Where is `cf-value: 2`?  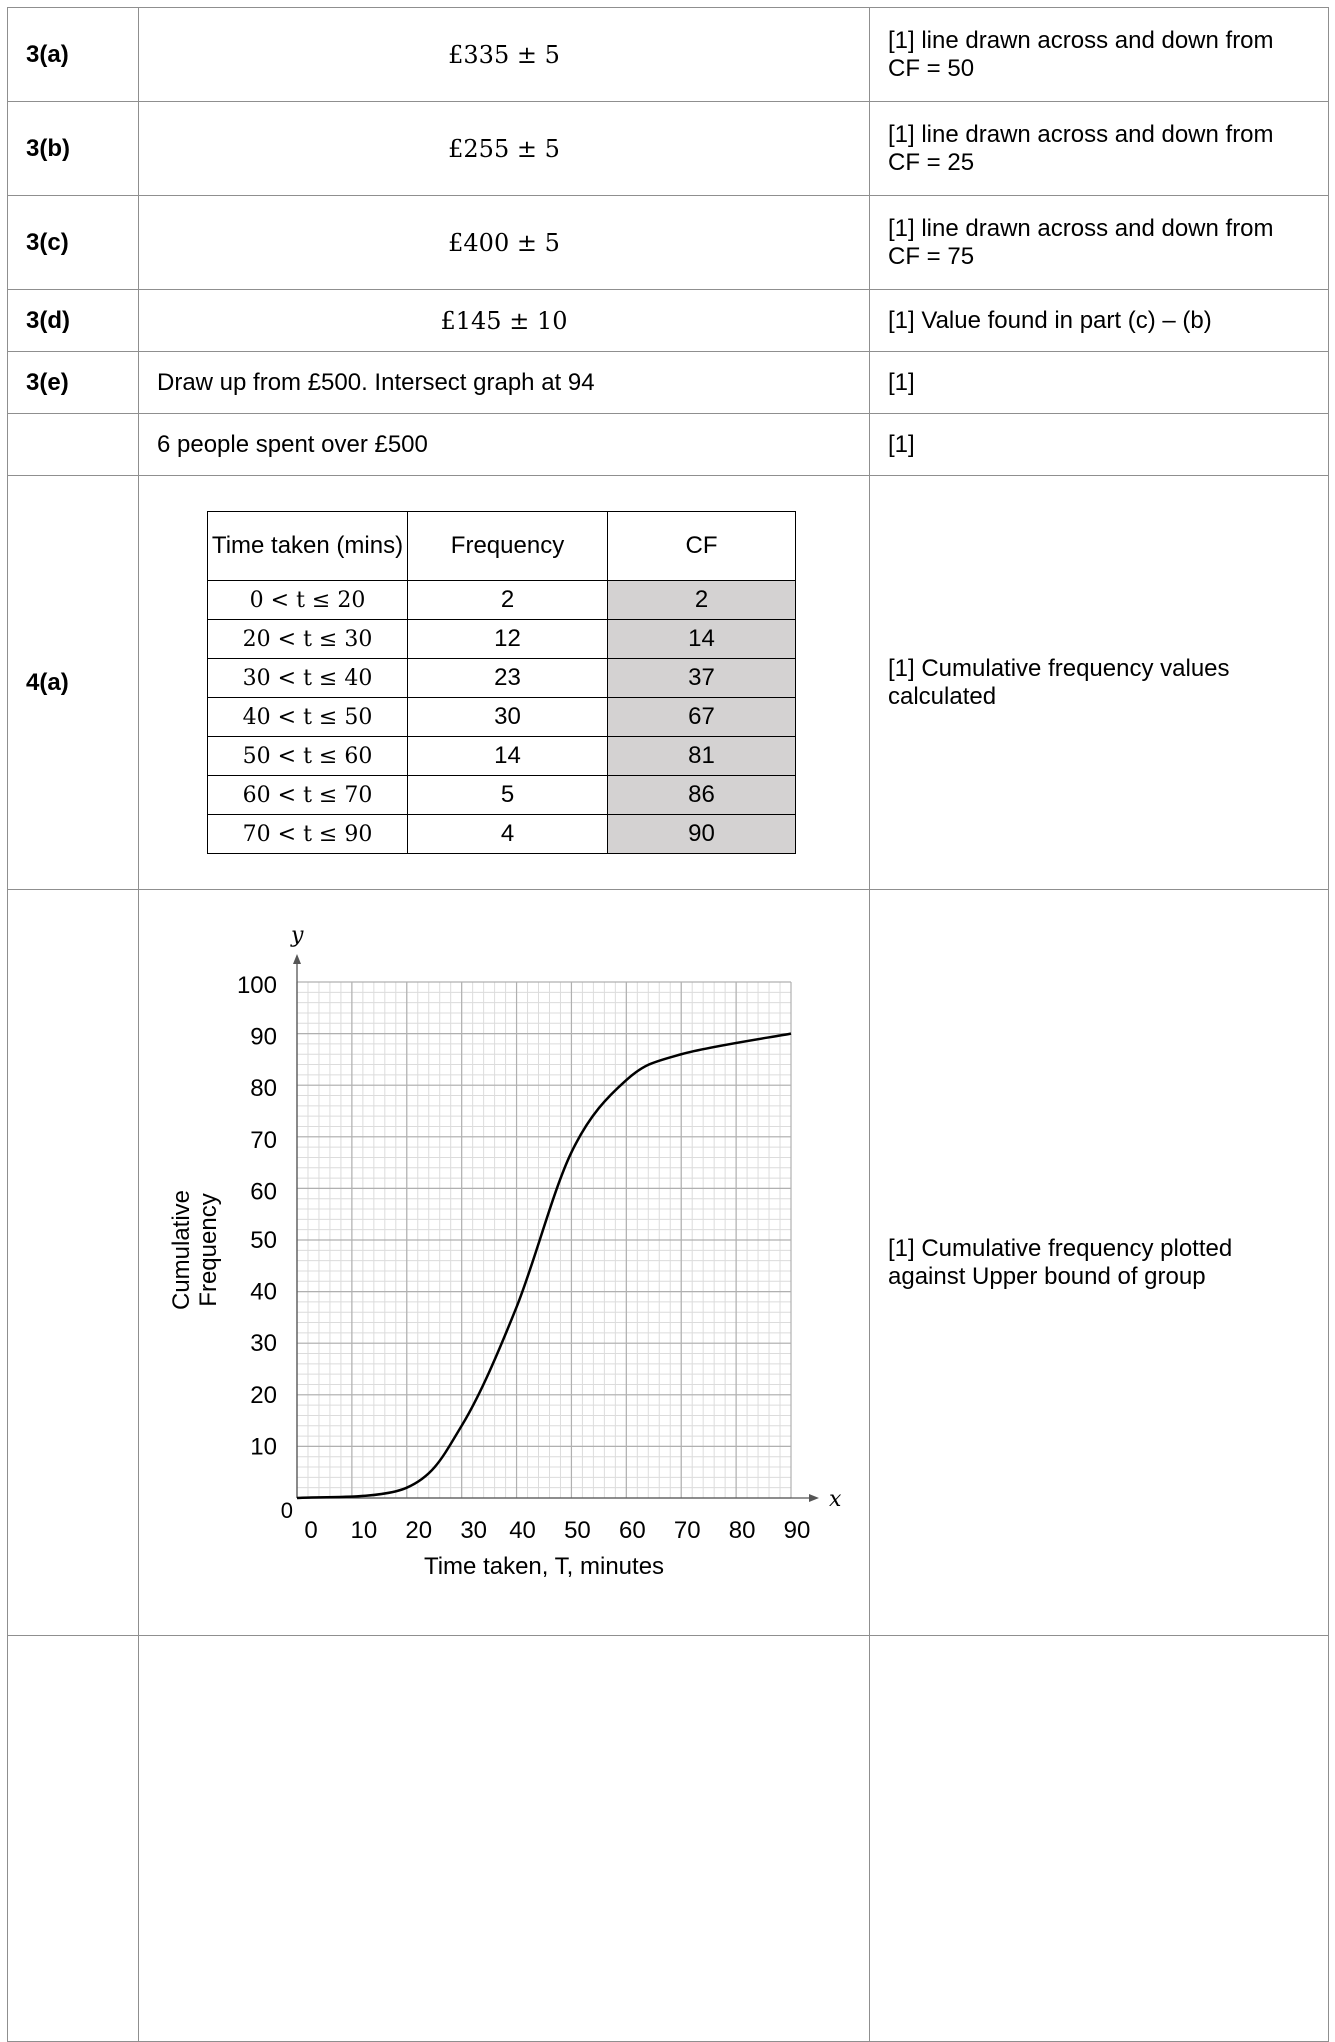 cf-value: 2 is located at coordinates (701, 600).